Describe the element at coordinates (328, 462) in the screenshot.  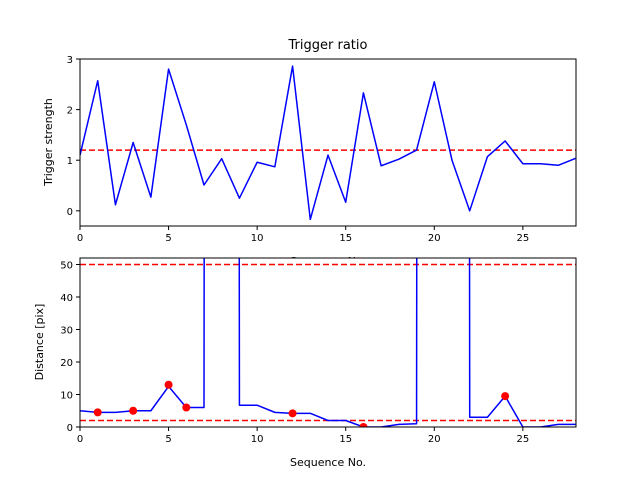
I see `distance-xlabel: Sequence No.` at that location.